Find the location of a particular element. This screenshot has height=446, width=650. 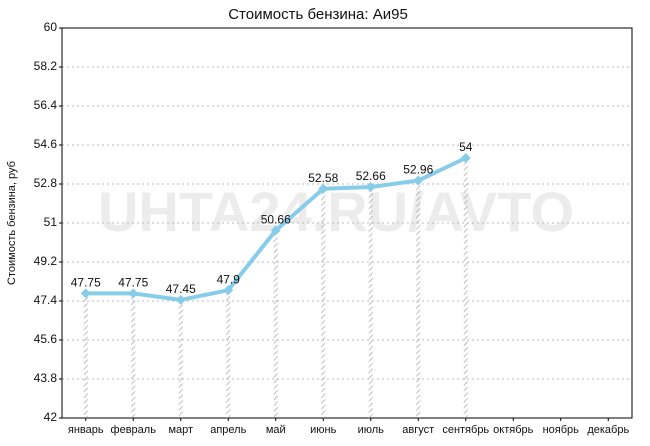

y-tick-label: 51 is located at coordinates (51, 222).